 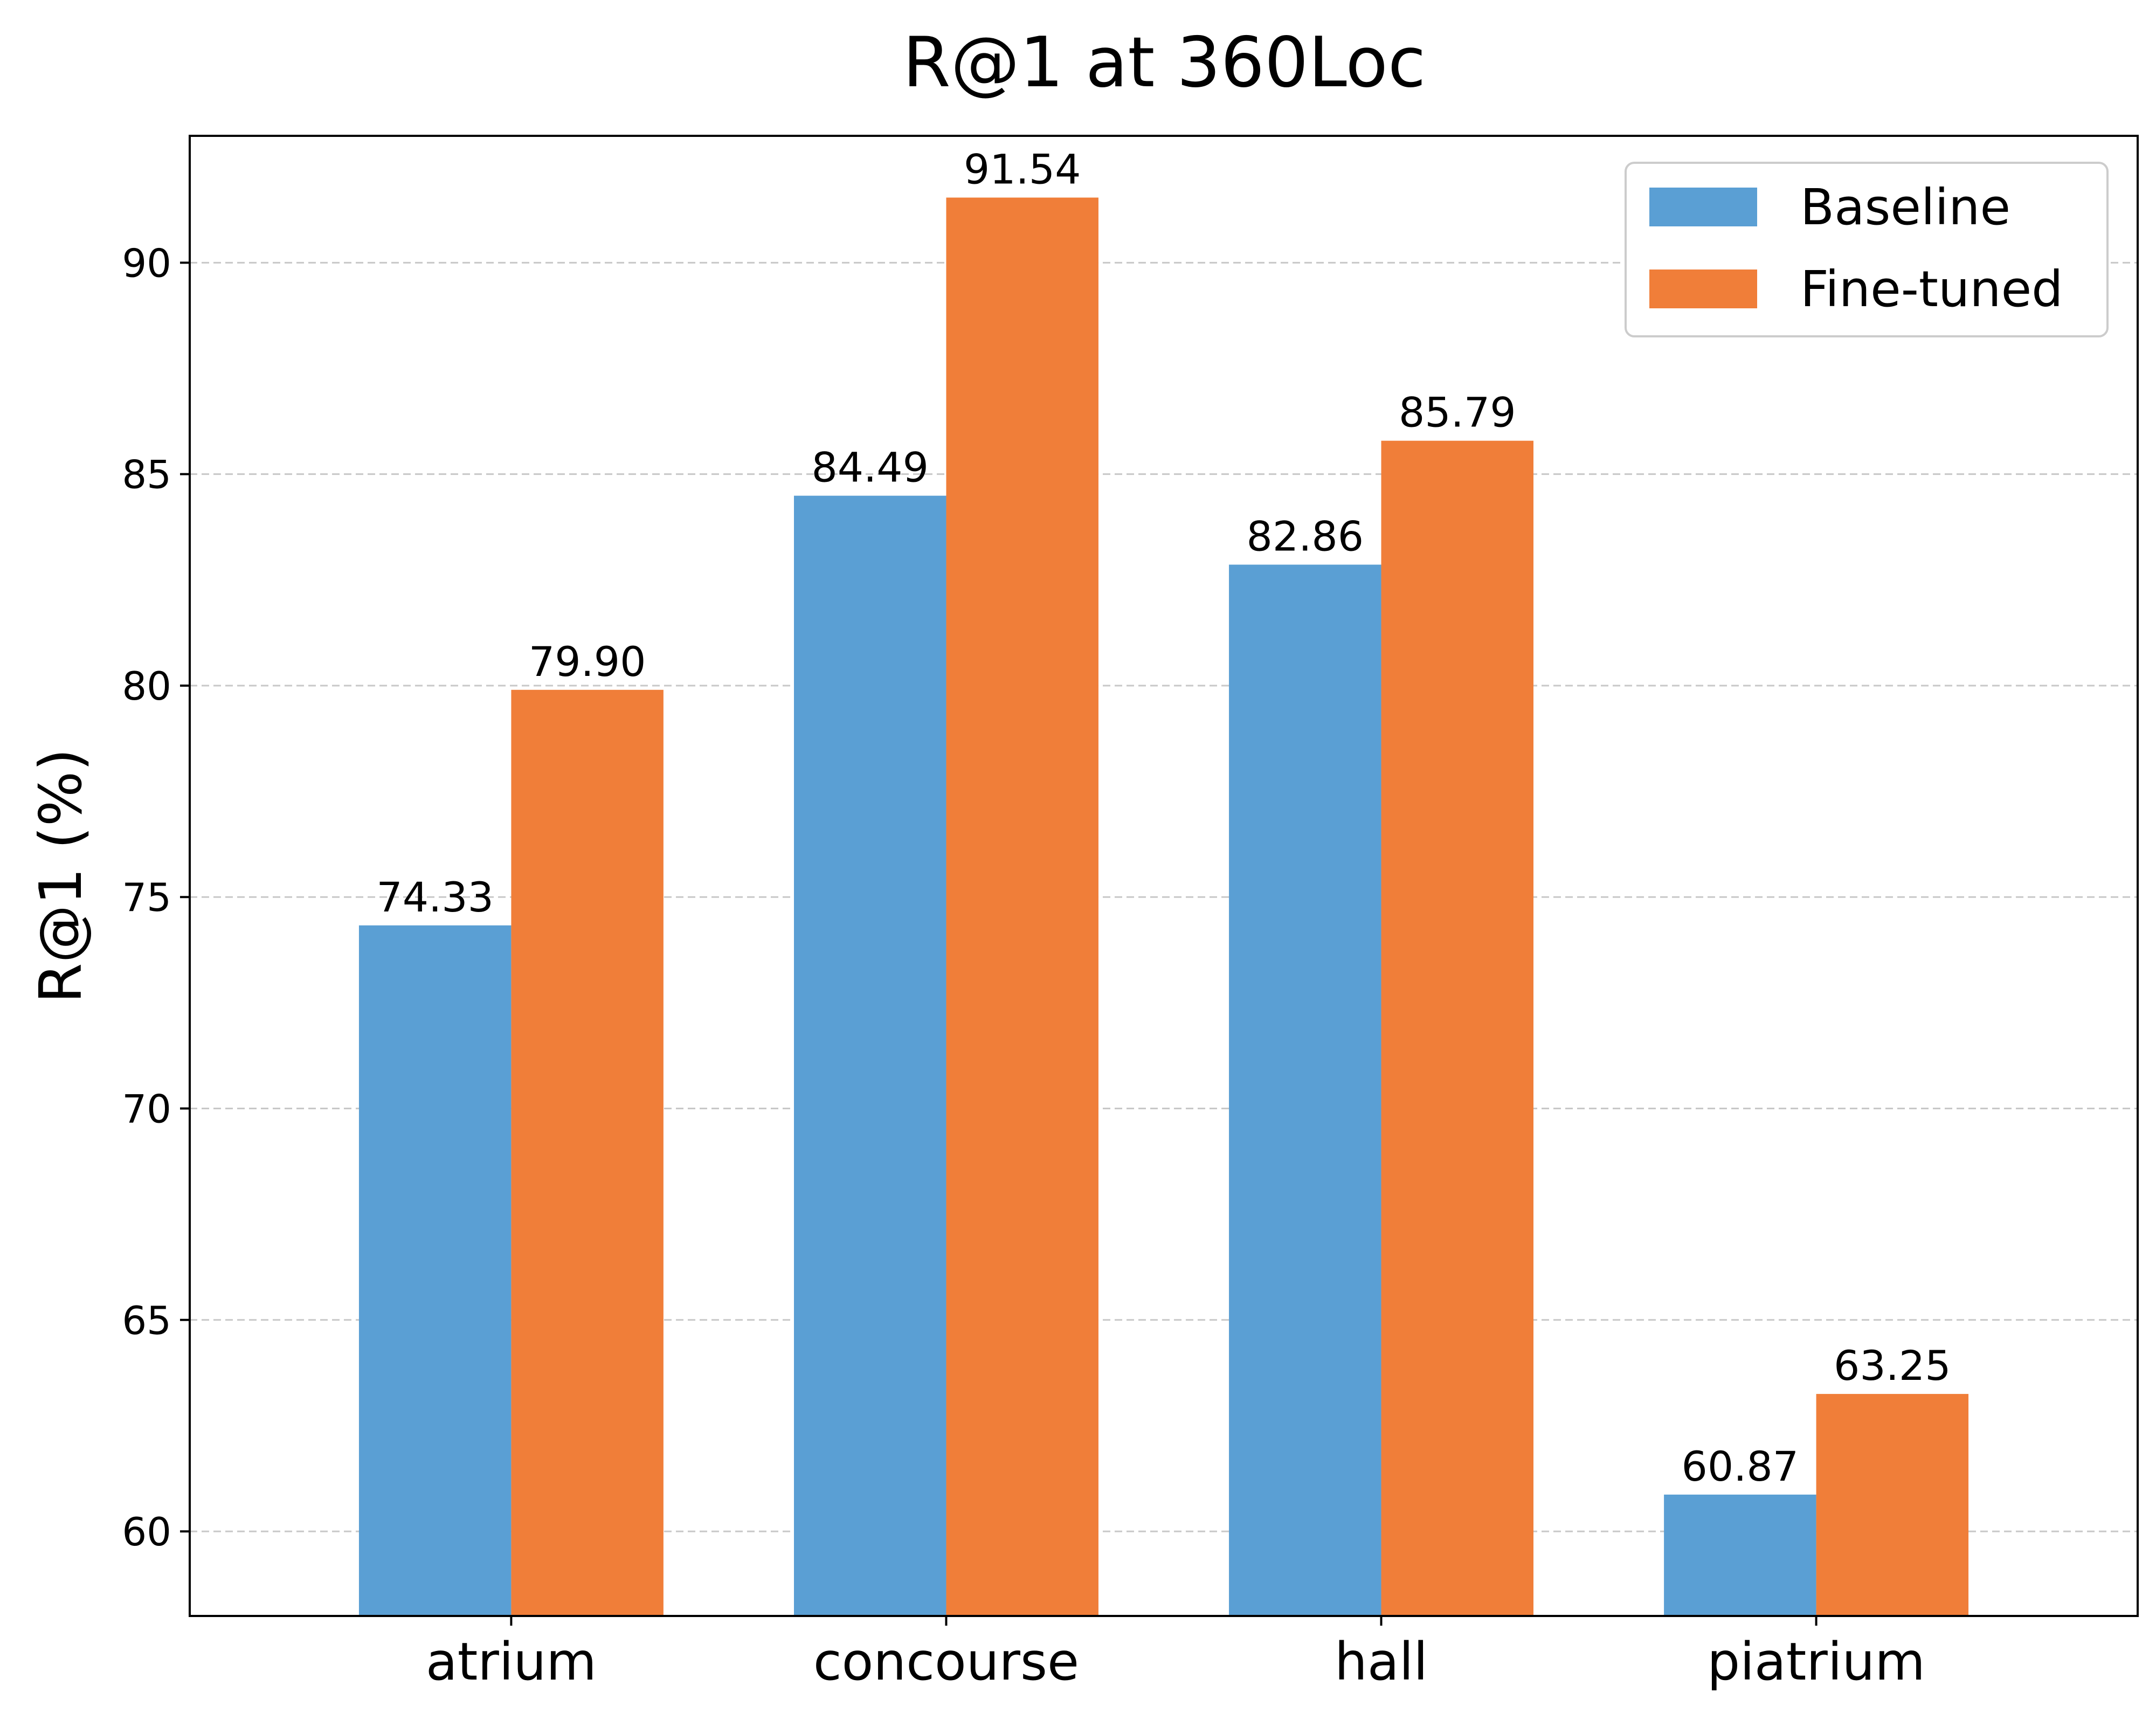 What do you see at coordinates (1022, 907) in the screenshot?
I see `bar-fine-tuned-concourse` at bounding box center [1022, 907].